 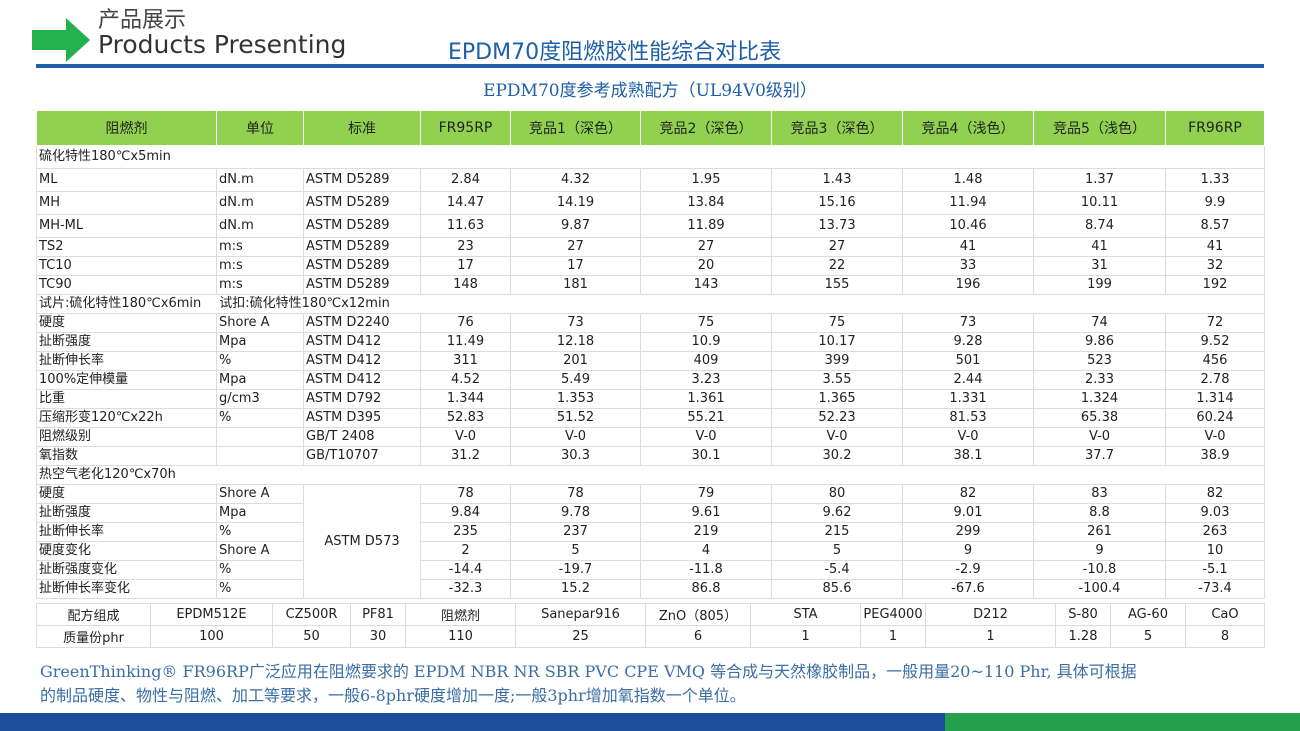 What do you see at coordinates (465, 128) in the screenshot?
I see `column-header: FR95RP` at bounding box center [465, 128].